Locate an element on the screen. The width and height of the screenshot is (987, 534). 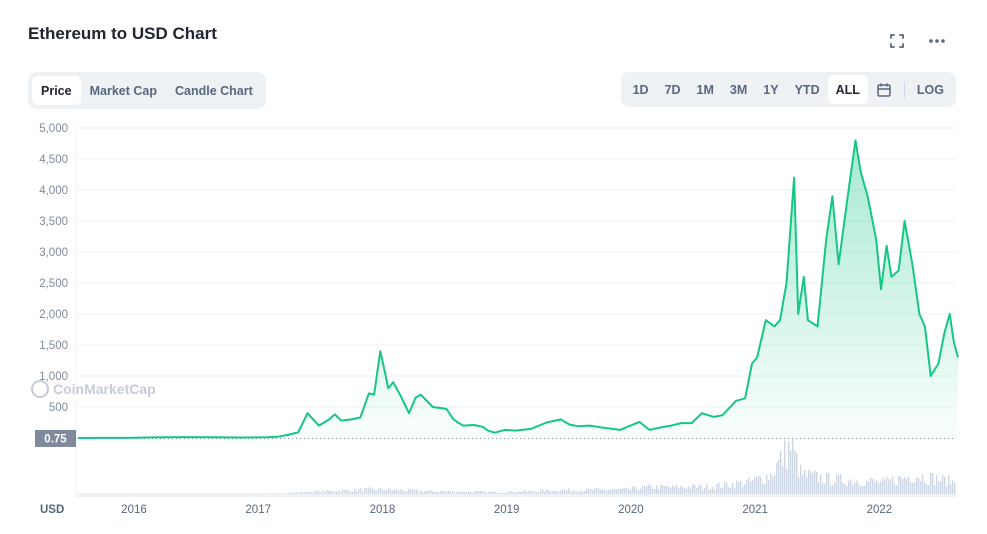
baseline-price-tag is located at coordinates (55, 438).